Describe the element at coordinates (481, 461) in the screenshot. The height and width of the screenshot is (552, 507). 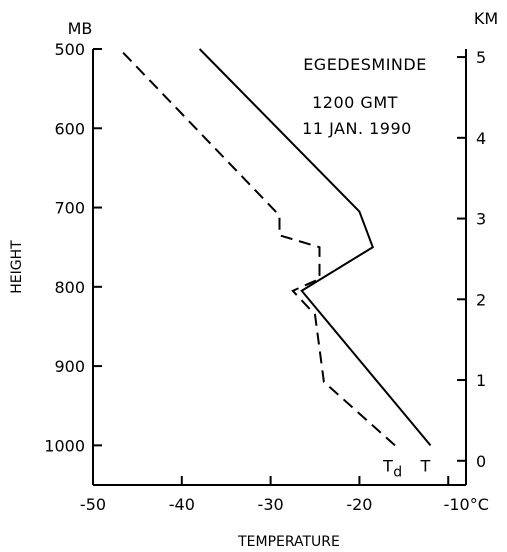
I see `y-tick-label-km: 0` at that location.